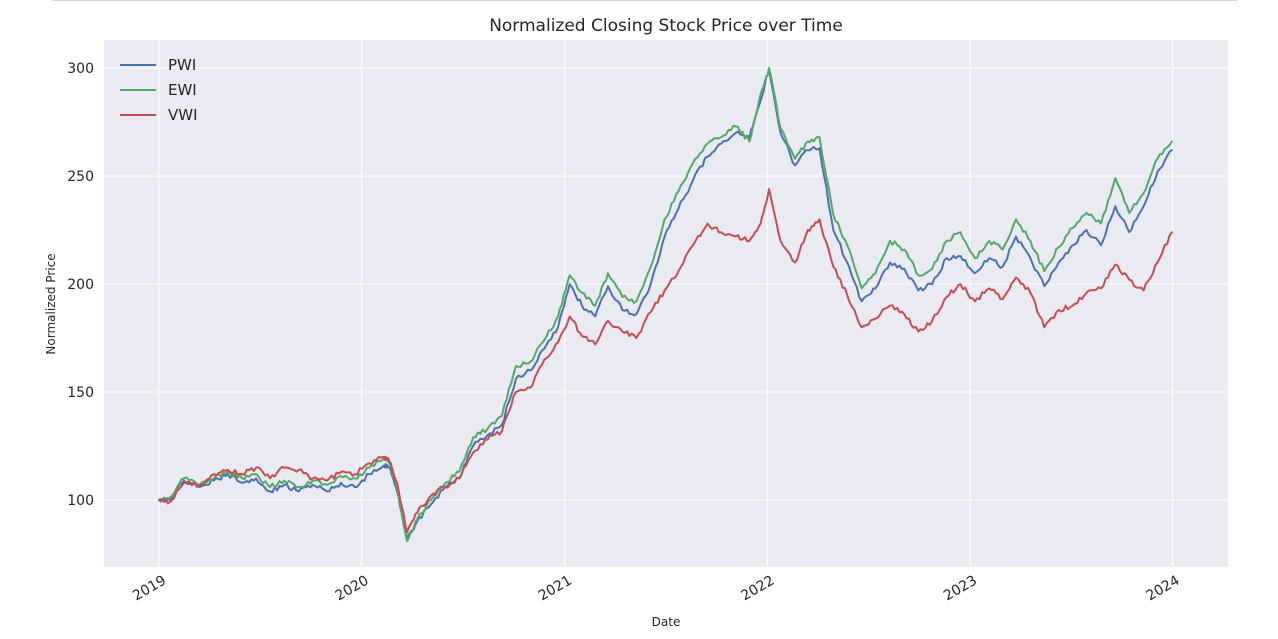 Image resolution: width=1278 pixels, height=639 pixels. Describe the element at coordinates (80, 285) in the screenshot. I see `y-tick-label: 200` at that location.